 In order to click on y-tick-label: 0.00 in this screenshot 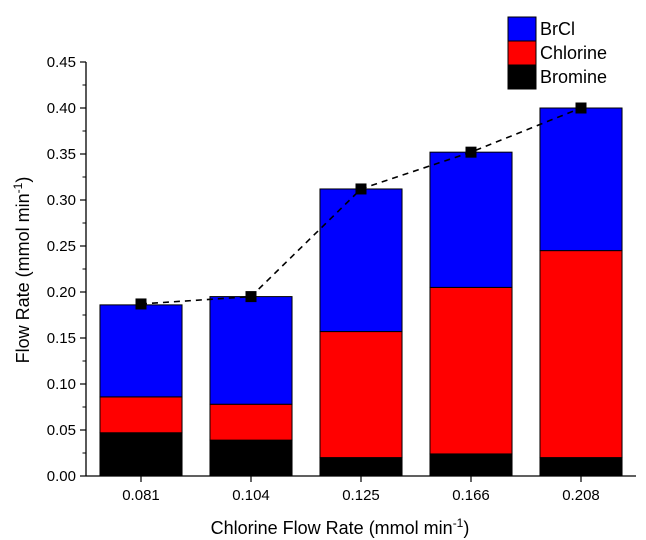, I will do `click(61, 476)`.